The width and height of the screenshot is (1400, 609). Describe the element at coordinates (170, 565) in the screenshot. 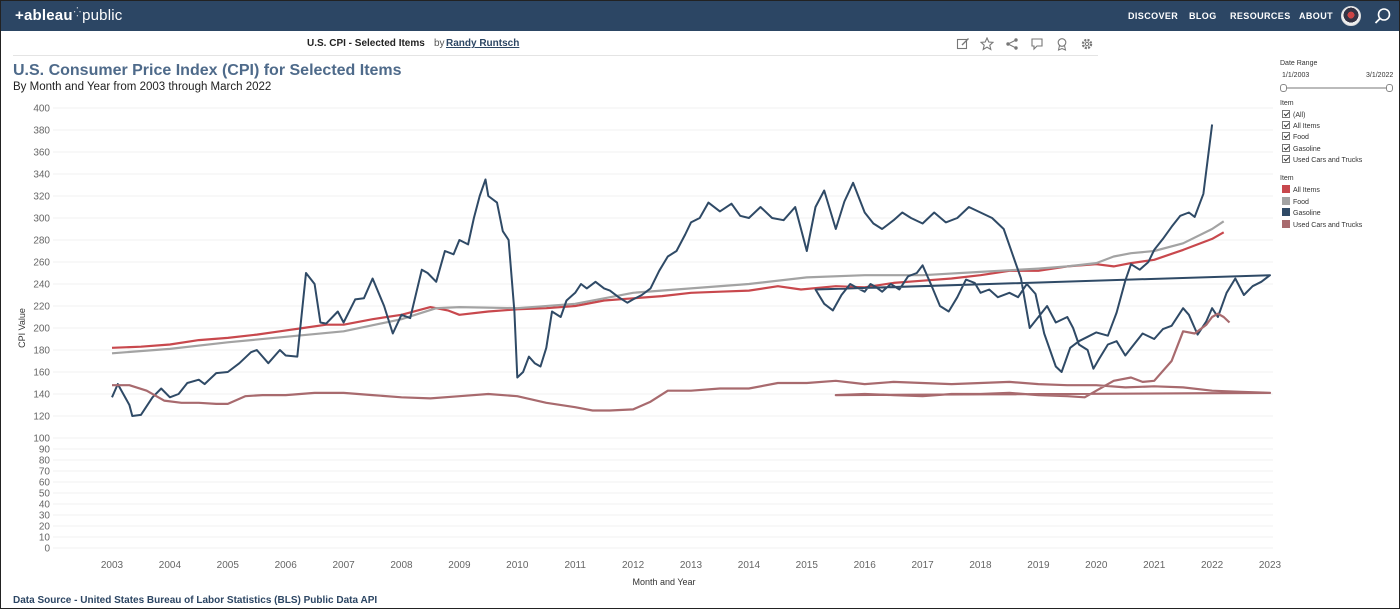

I see `x-tick-label: 2004` at that location.